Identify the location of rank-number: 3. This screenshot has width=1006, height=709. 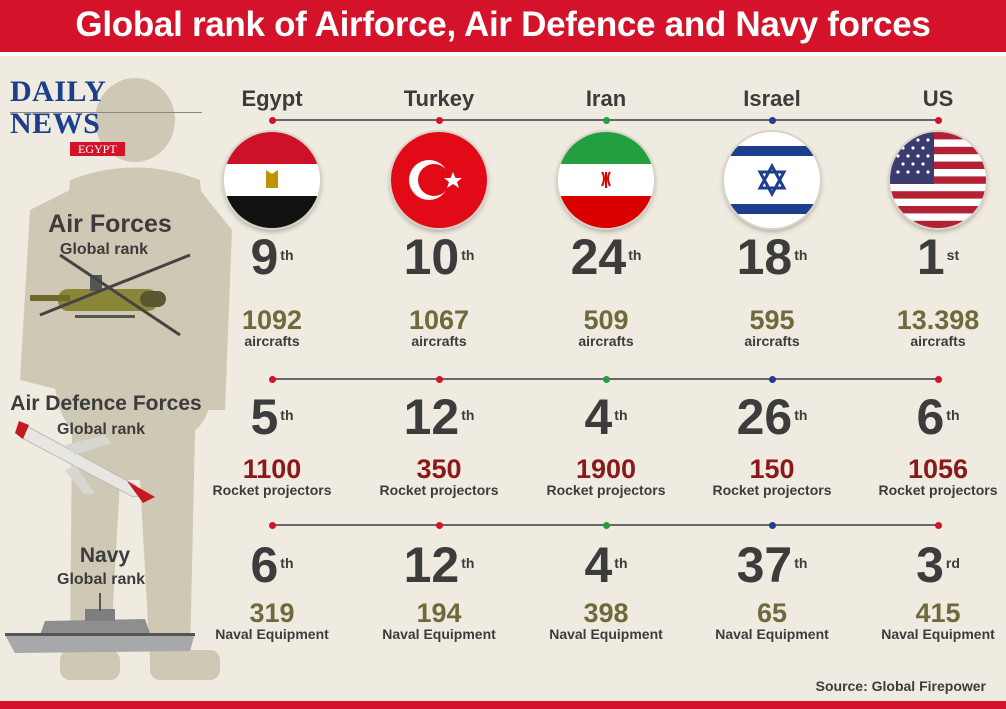
(930, 565).